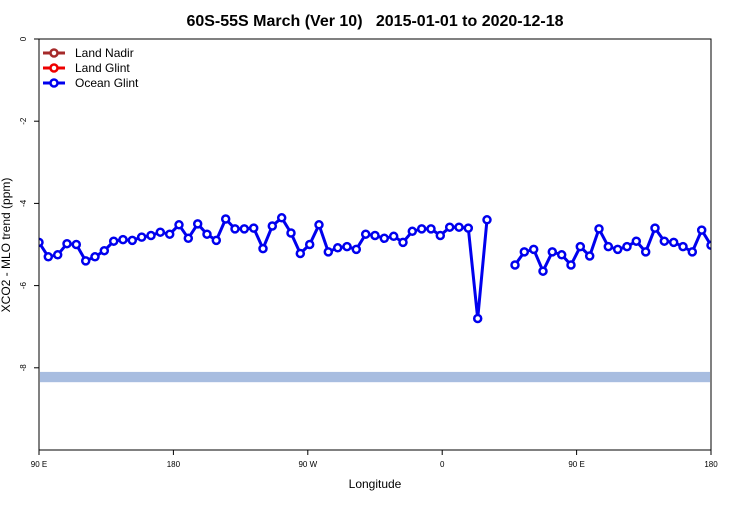 The height and width of the screenshot is (505, 750). What do you see at coordinates (6, 245) in the screenshot?
I see `y-axis-label: XCO2 - MLO trend (ppm)` at bounding box center [6, 245].